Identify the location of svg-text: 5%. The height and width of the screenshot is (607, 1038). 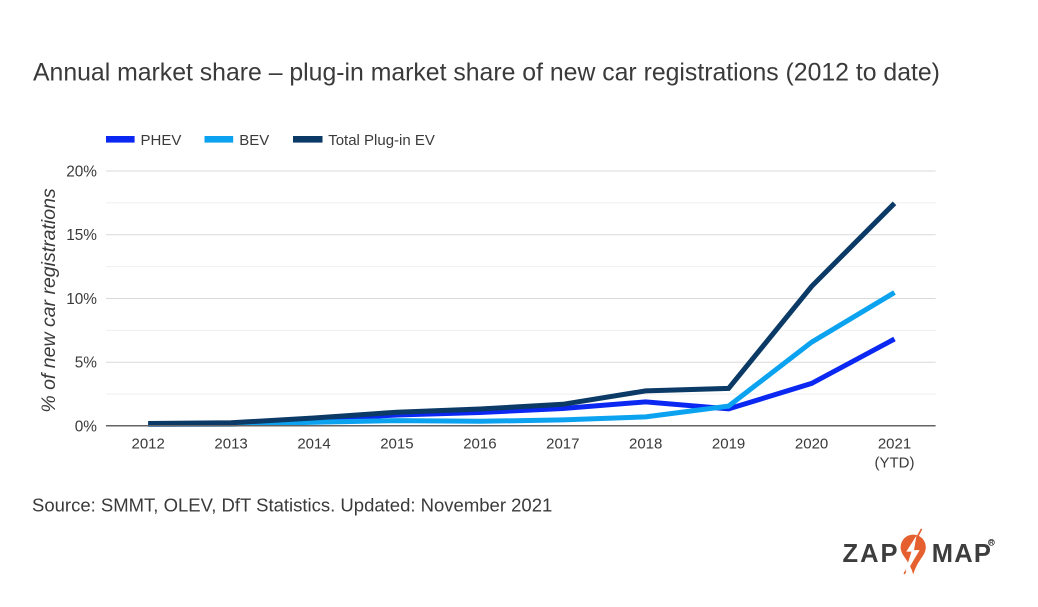
(86, 363).